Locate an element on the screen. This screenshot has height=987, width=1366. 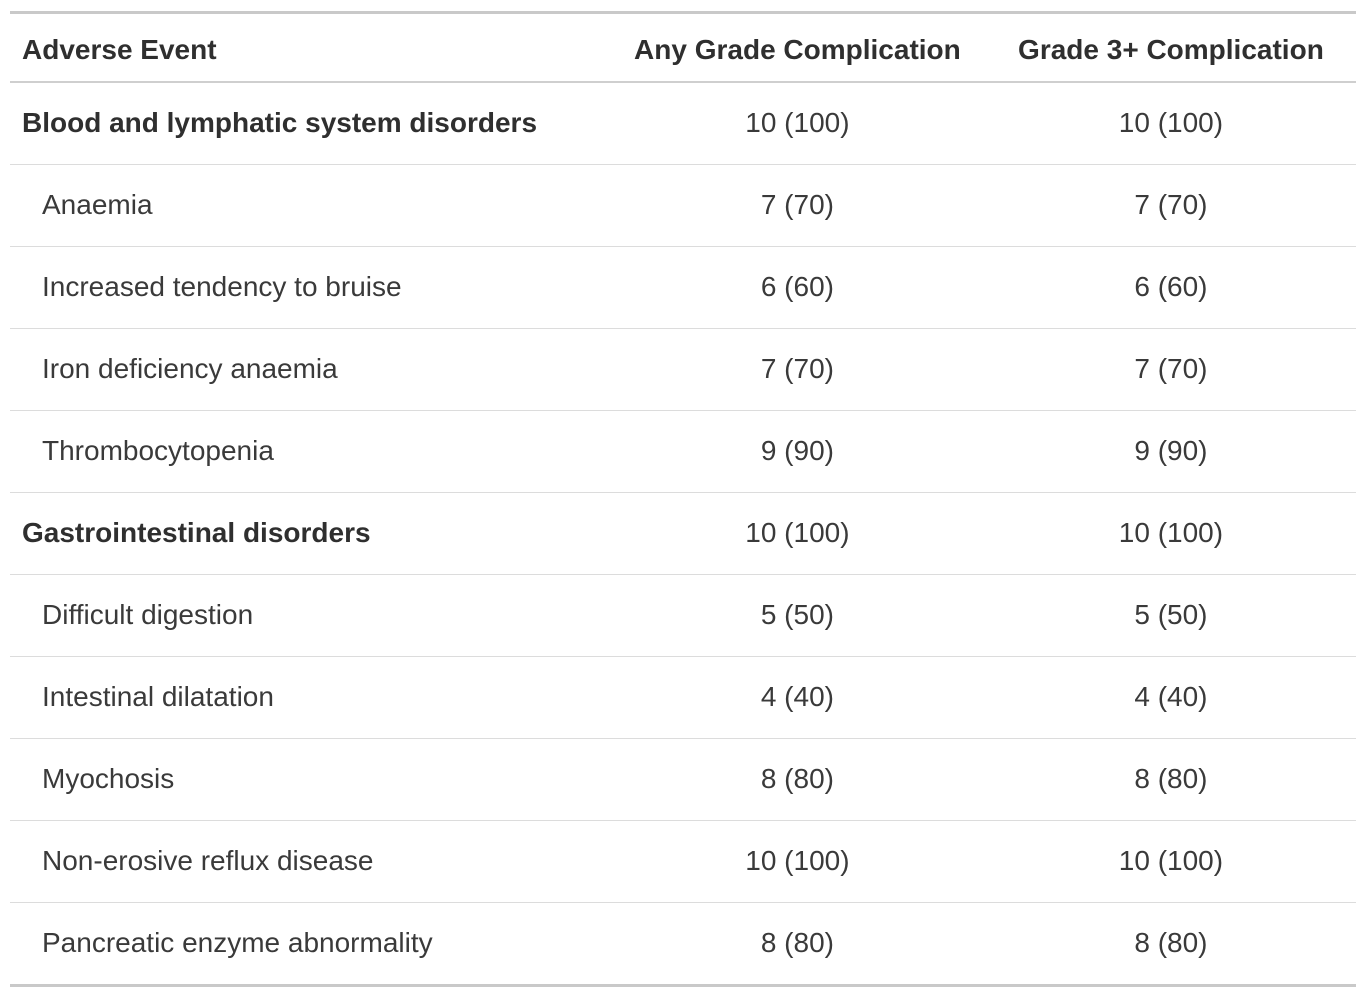
event-name-cell: Thrombocytopenia is located at coordinates (309, 451).